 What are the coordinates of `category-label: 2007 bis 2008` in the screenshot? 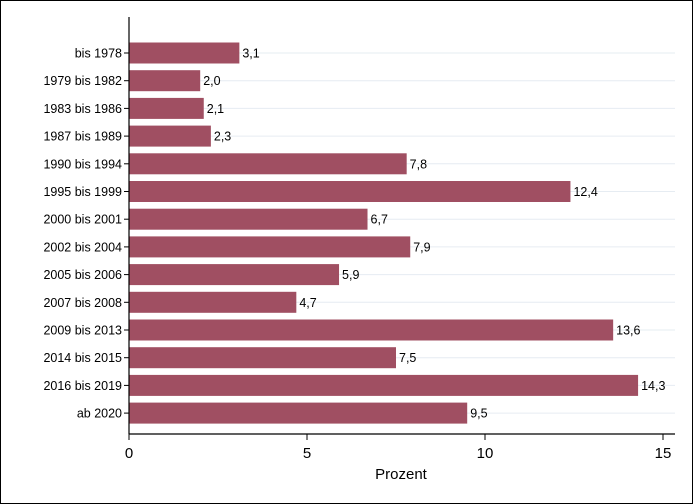 It's located at (82, 303).